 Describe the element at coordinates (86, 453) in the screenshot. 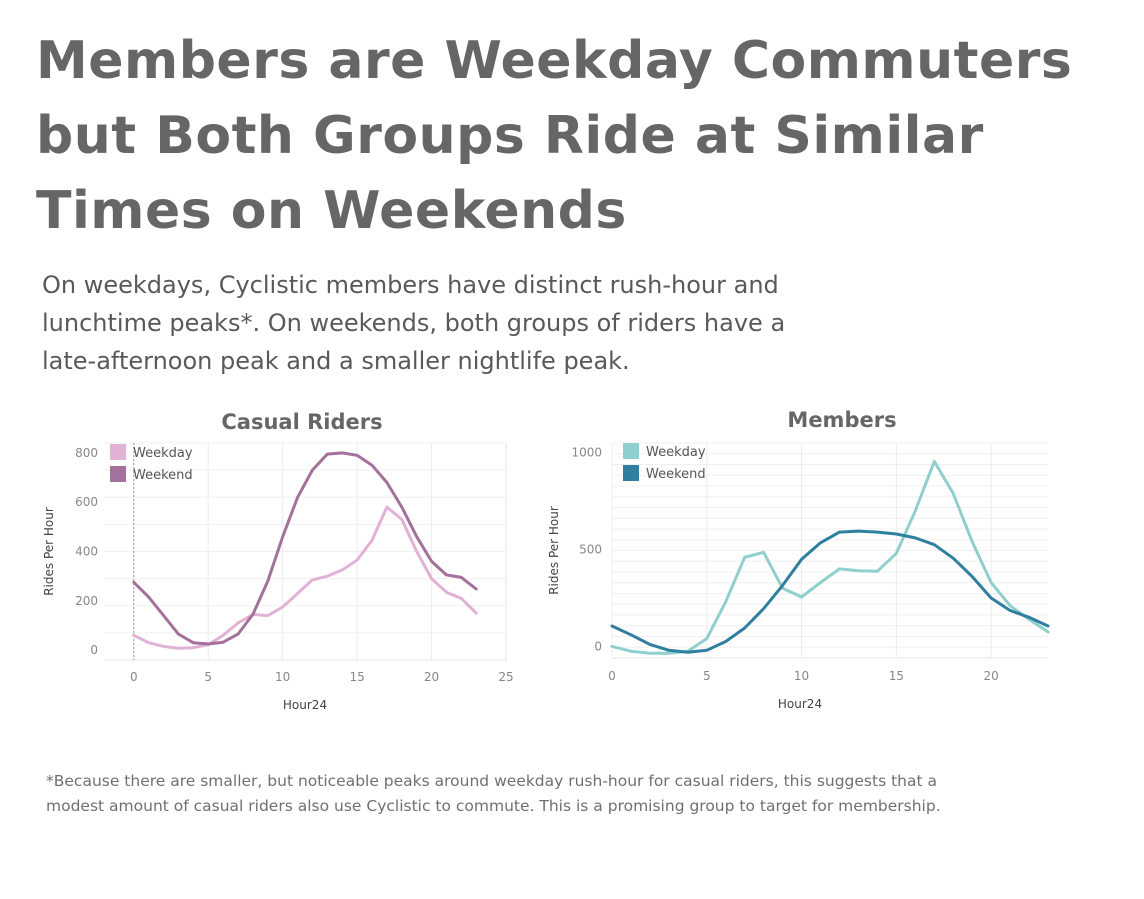

I see `y-tick-label: 800` at that location.